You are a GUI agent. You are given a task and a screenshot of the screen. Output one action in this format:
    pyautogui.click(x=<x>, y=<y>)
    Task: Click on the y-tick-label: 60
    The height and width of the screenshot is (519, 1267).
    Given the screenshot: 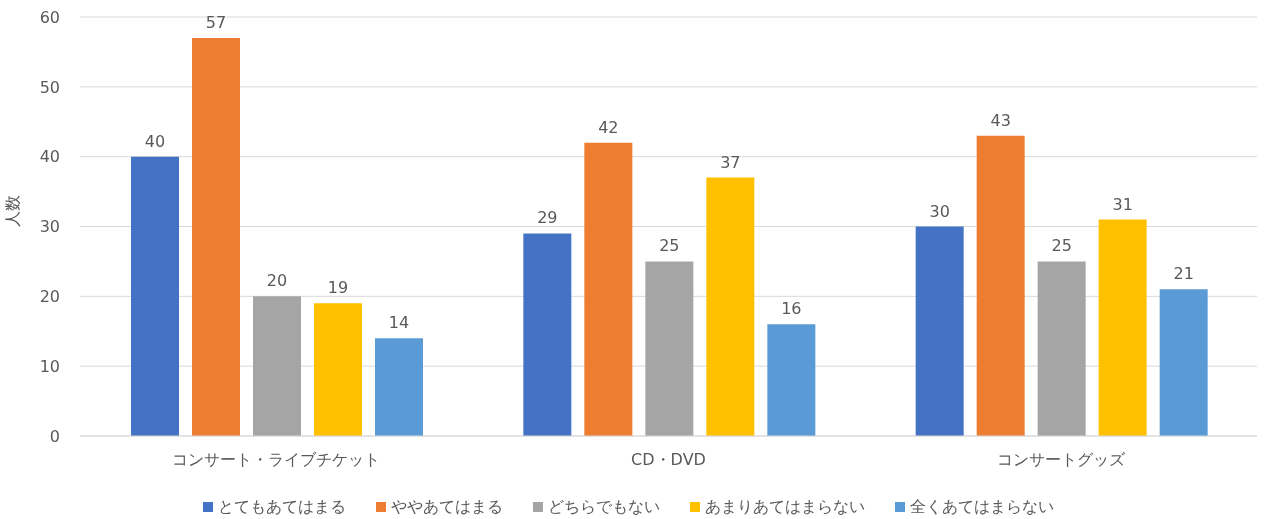 What is the action you would take?
    pyautogui.click(x=49, y=17)
    